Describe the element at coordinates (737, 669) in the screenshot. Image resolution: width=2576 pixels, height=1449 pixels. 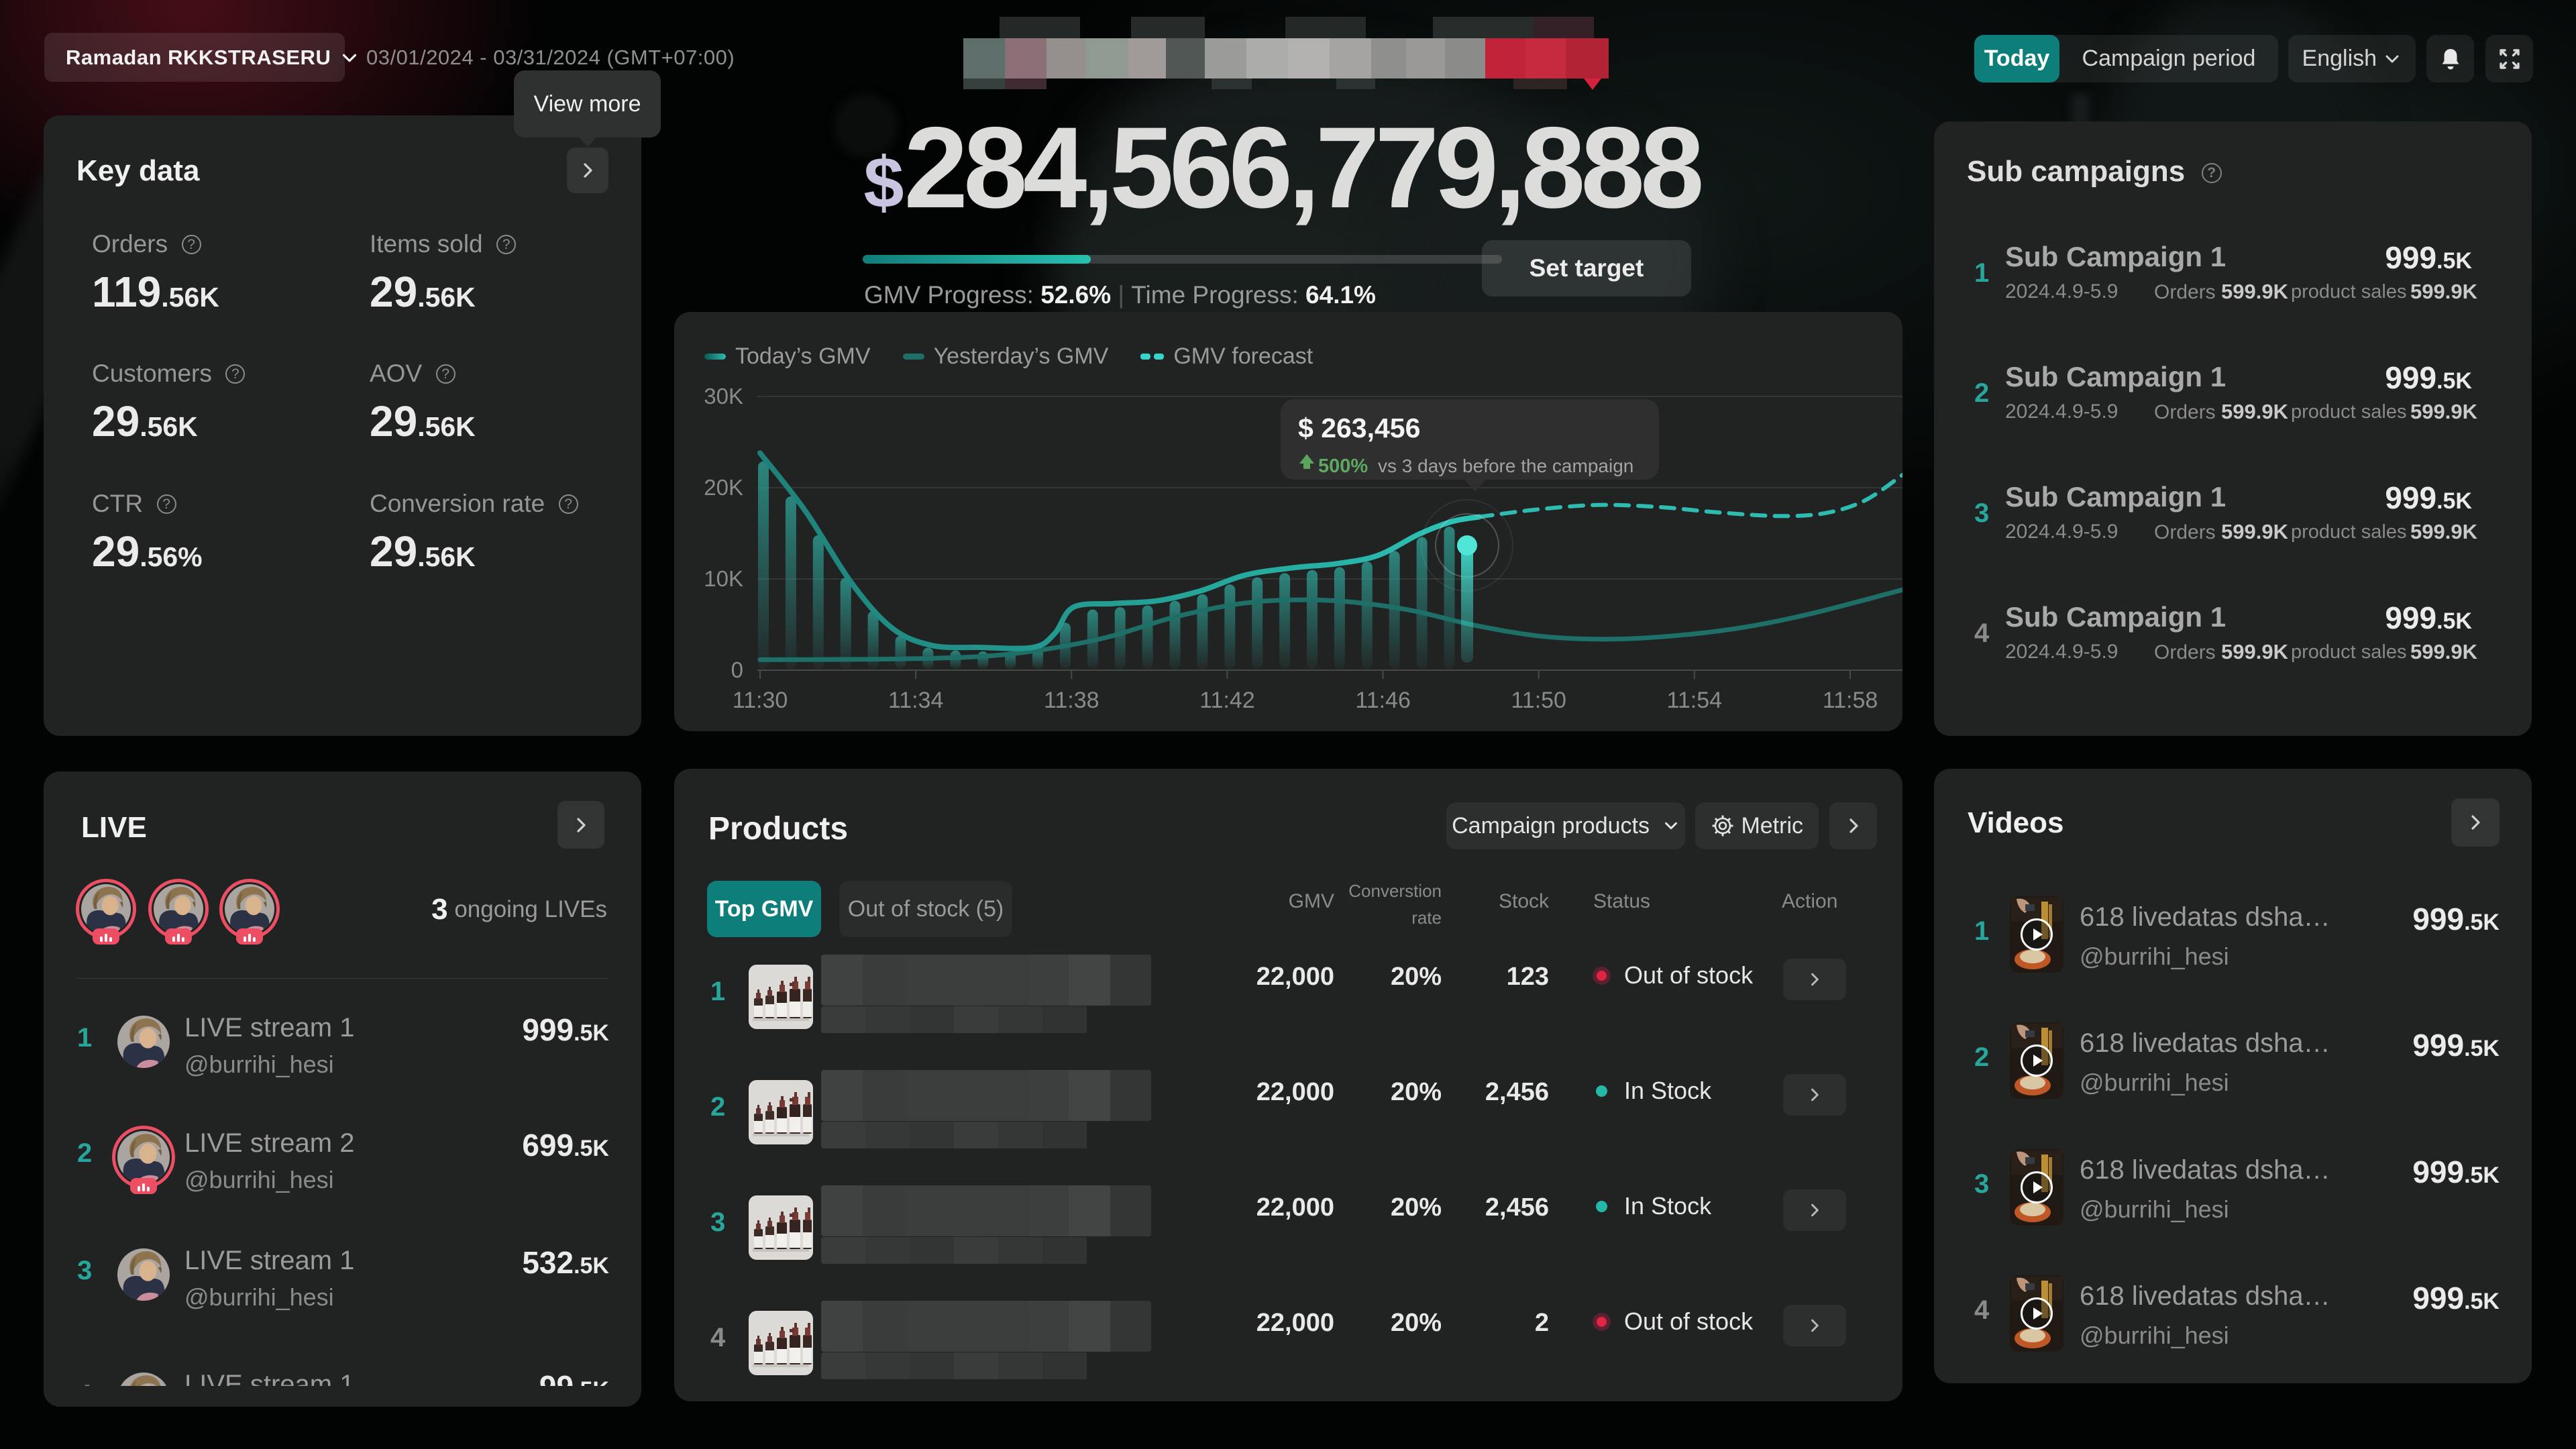
I see `svg-text: 0` at that location.